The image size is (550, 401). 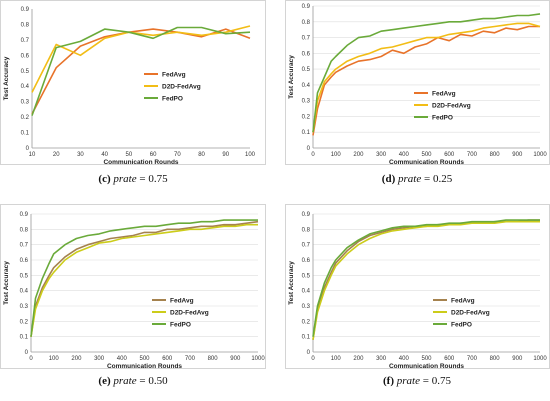 What do you see at coordinates (32, 155) in the screenshot?
I see `x-tick-label: 10` at bounding box center [32, 155].